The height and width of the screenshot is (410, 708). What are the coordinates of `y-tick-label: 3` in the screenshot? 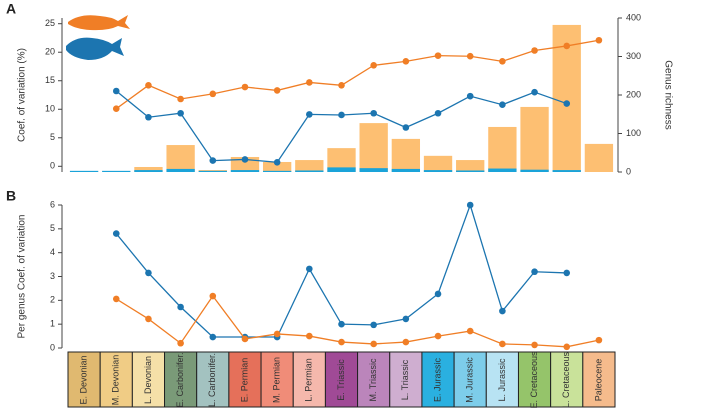 It's located at (52, 276).